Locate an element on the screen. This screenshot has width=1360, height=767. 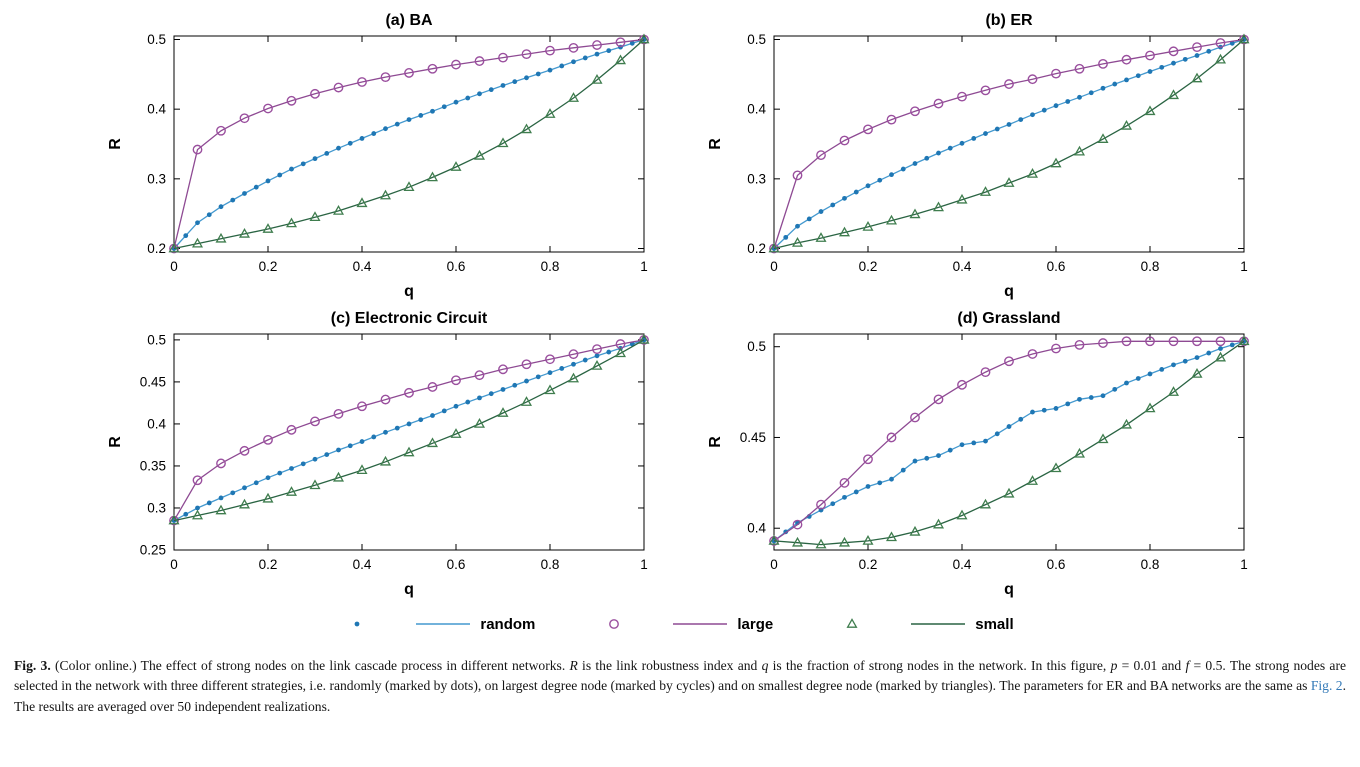
y-tick-label: 0.25 is located at coordinates (153, 550).